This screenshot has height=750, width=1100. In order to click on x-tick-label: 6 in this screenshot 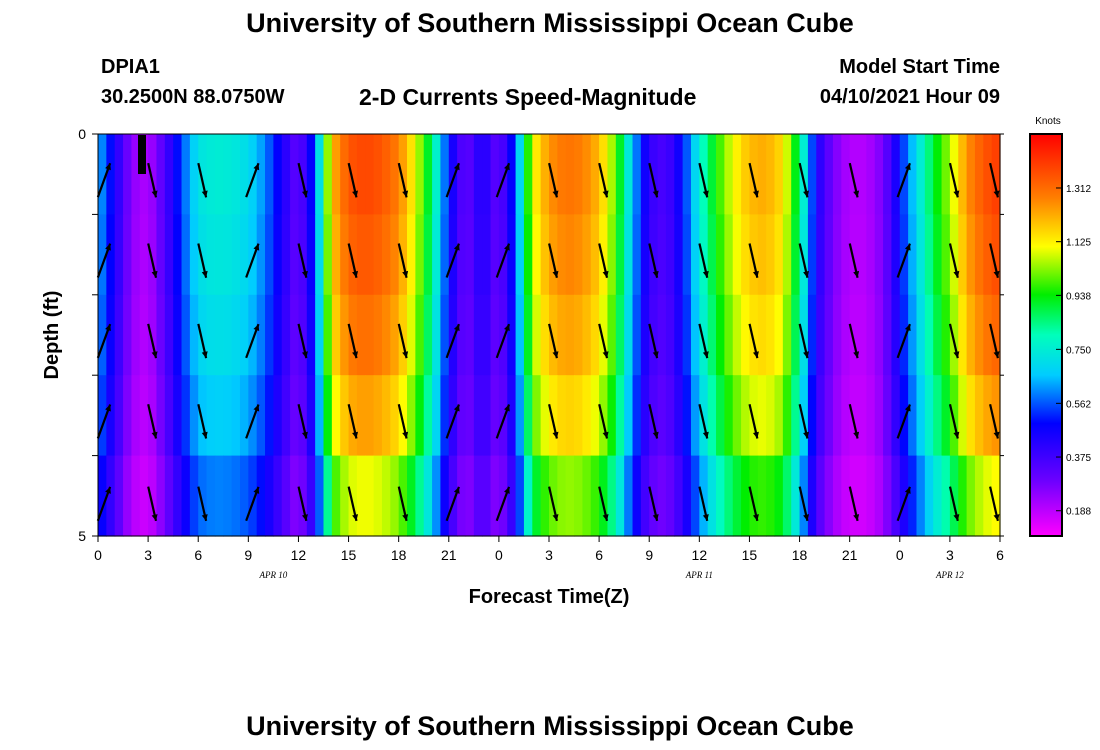, I will do `click(198, 555)`.